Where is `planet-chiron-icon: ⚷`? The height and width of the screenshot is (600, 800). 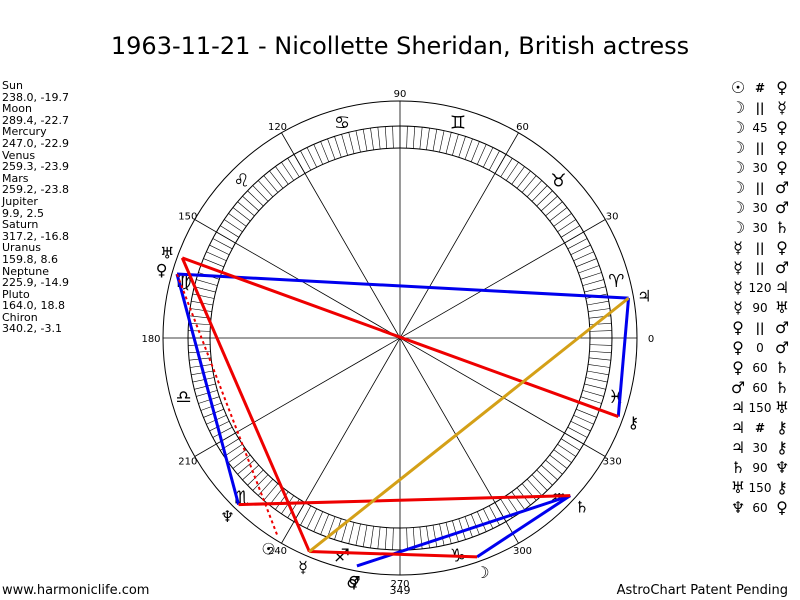 planet-chiron-icon: ⚷ is located at coordinates (633, 422).